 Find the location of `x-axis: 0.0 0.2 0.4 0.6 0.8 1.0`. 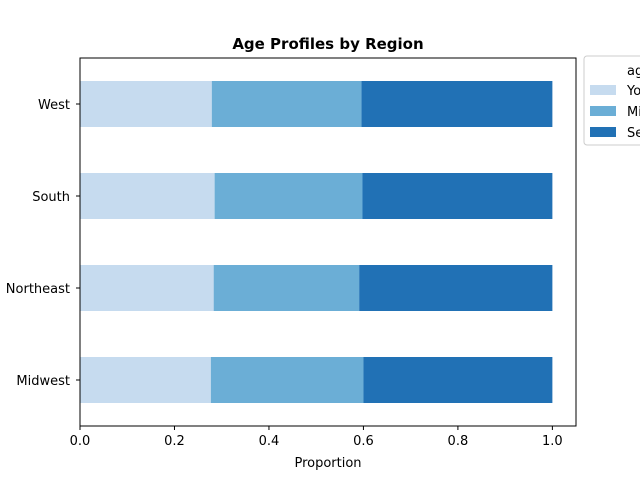

x-axis: 0.0 0.2 0.4 0.6 0.8 1.0 is located at coordinates (316, 437).